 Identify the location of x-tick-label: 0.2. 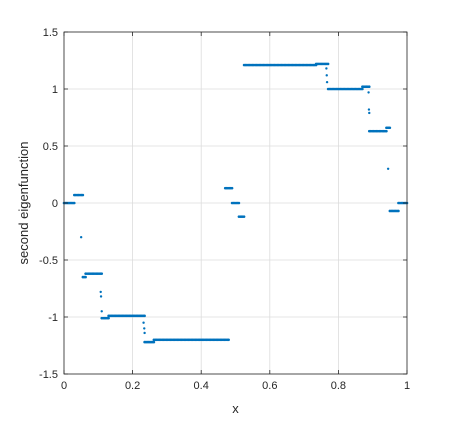
(132, 386).